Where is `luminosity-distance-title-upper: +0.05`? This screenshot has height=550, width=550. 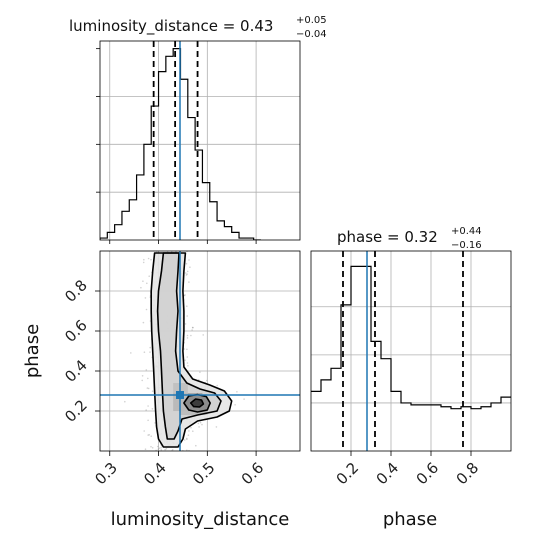 luminosity-distance-title-upper: +0.05 is located at coordinates (311, 20).